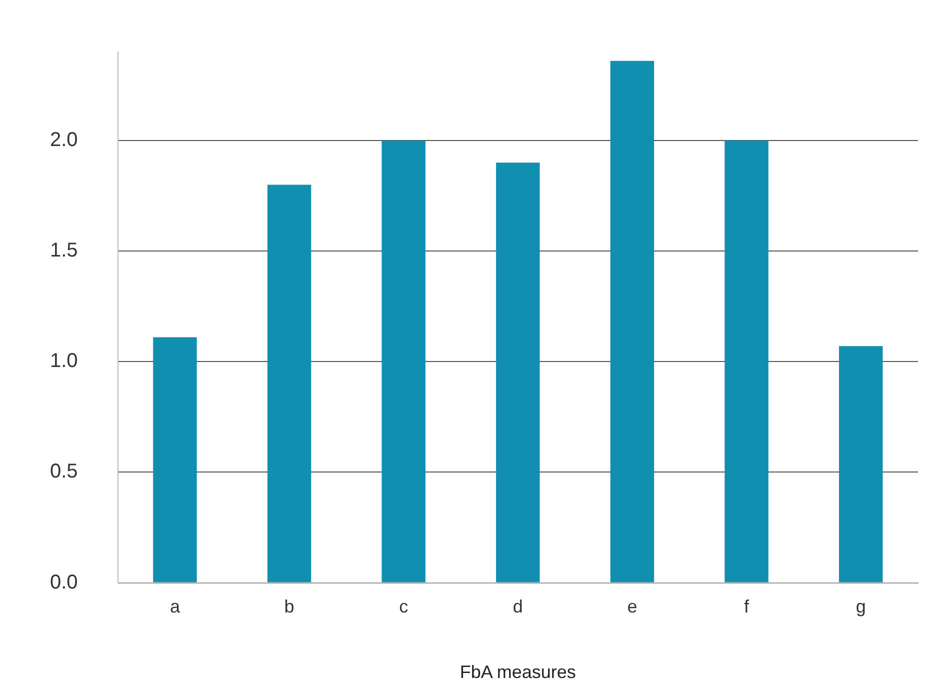 This screenshot has height=698, width=928. Describe the element at coordinates (64, 361) in the screenshot. I see `y-tick-label: 1.0` at that location.